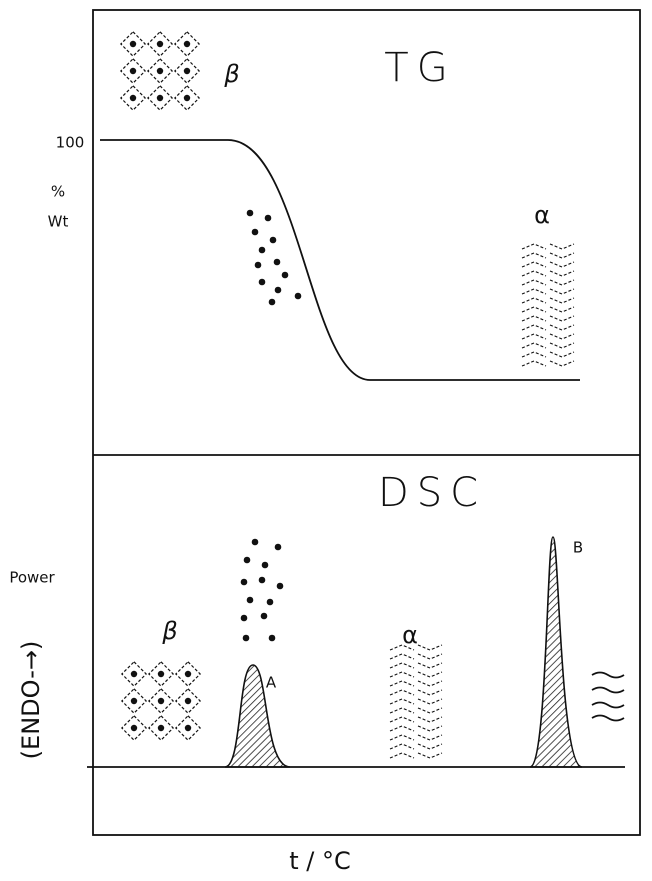 The height and width of the screenshot is (881, 652). Describe the element at coordinates (58, 192) in the screenshot. I see `tg-ylabel-pct: %` at that location.